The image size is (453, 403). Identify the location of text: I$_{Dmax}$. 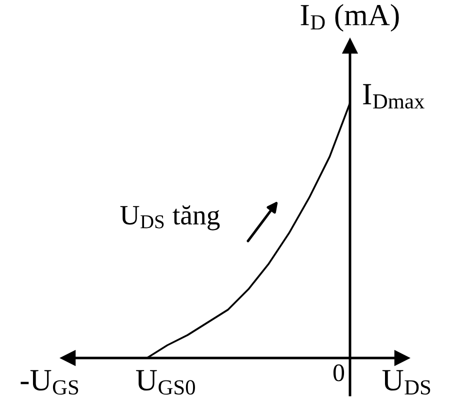
(393, 96).